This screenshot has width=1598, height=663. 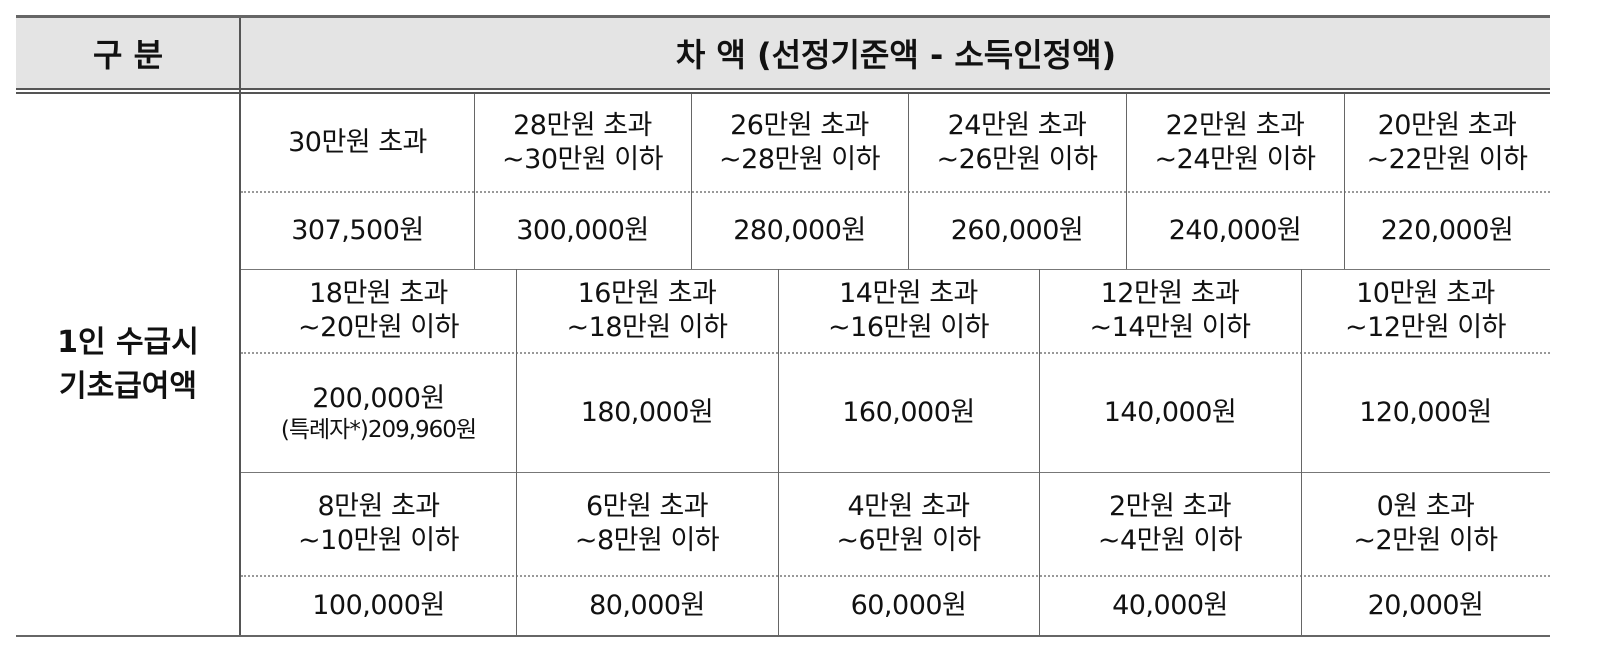 What do you see at coordinates (1170, 540) in the screenshot?
I see `range-text: ~4만원 이하` at bounding box center [1170, 540].